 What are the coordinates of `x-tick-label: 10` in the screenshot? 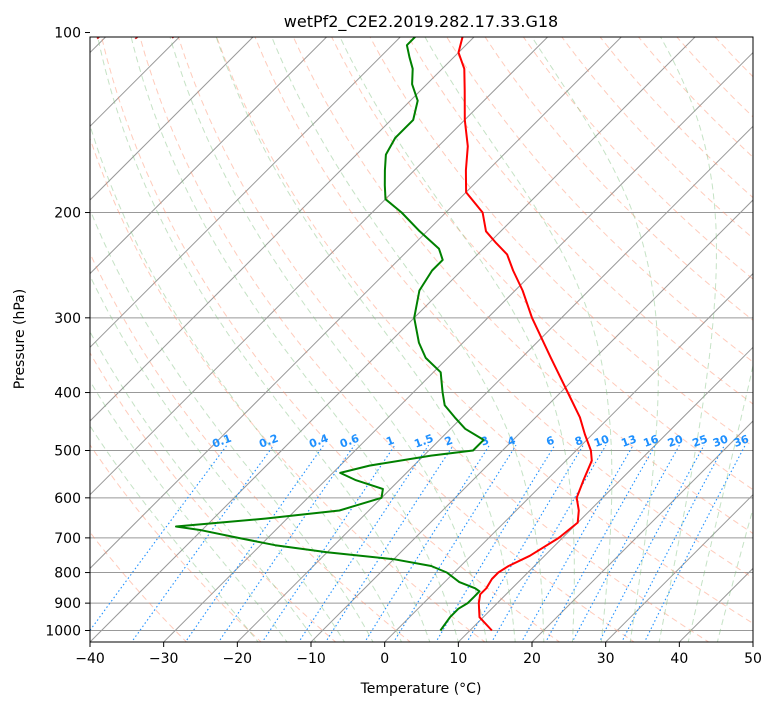 It's located at (458, 659).